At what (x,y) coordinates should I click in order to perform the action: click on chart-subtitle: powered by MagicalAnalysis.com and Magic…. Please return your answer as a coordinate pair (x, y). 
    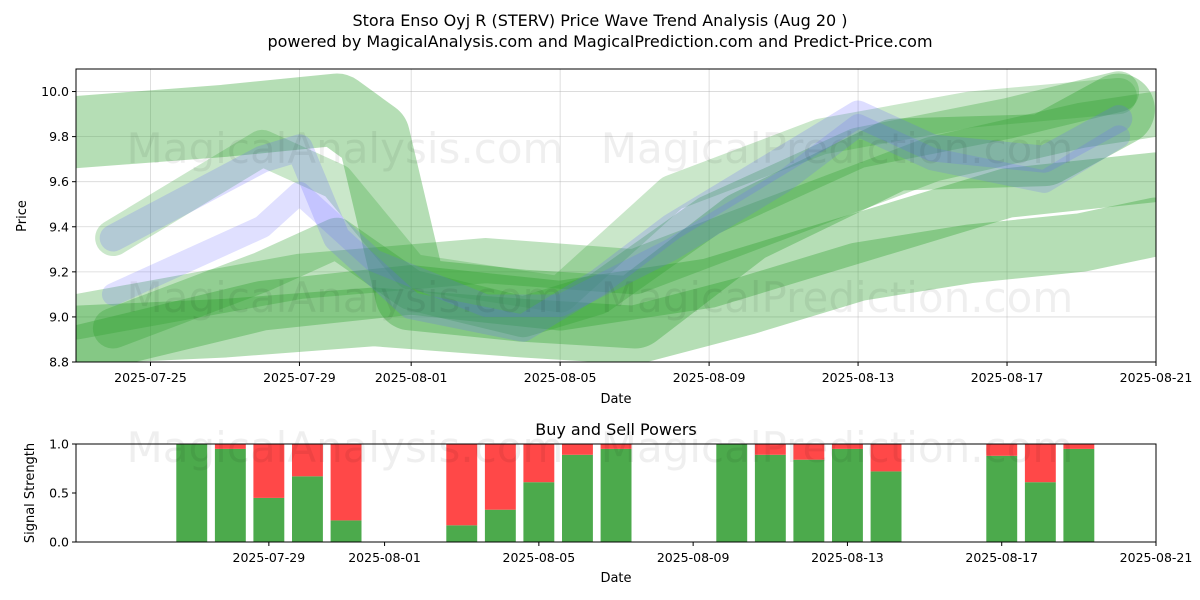
    Looking at the image, I should click on (599, 41).